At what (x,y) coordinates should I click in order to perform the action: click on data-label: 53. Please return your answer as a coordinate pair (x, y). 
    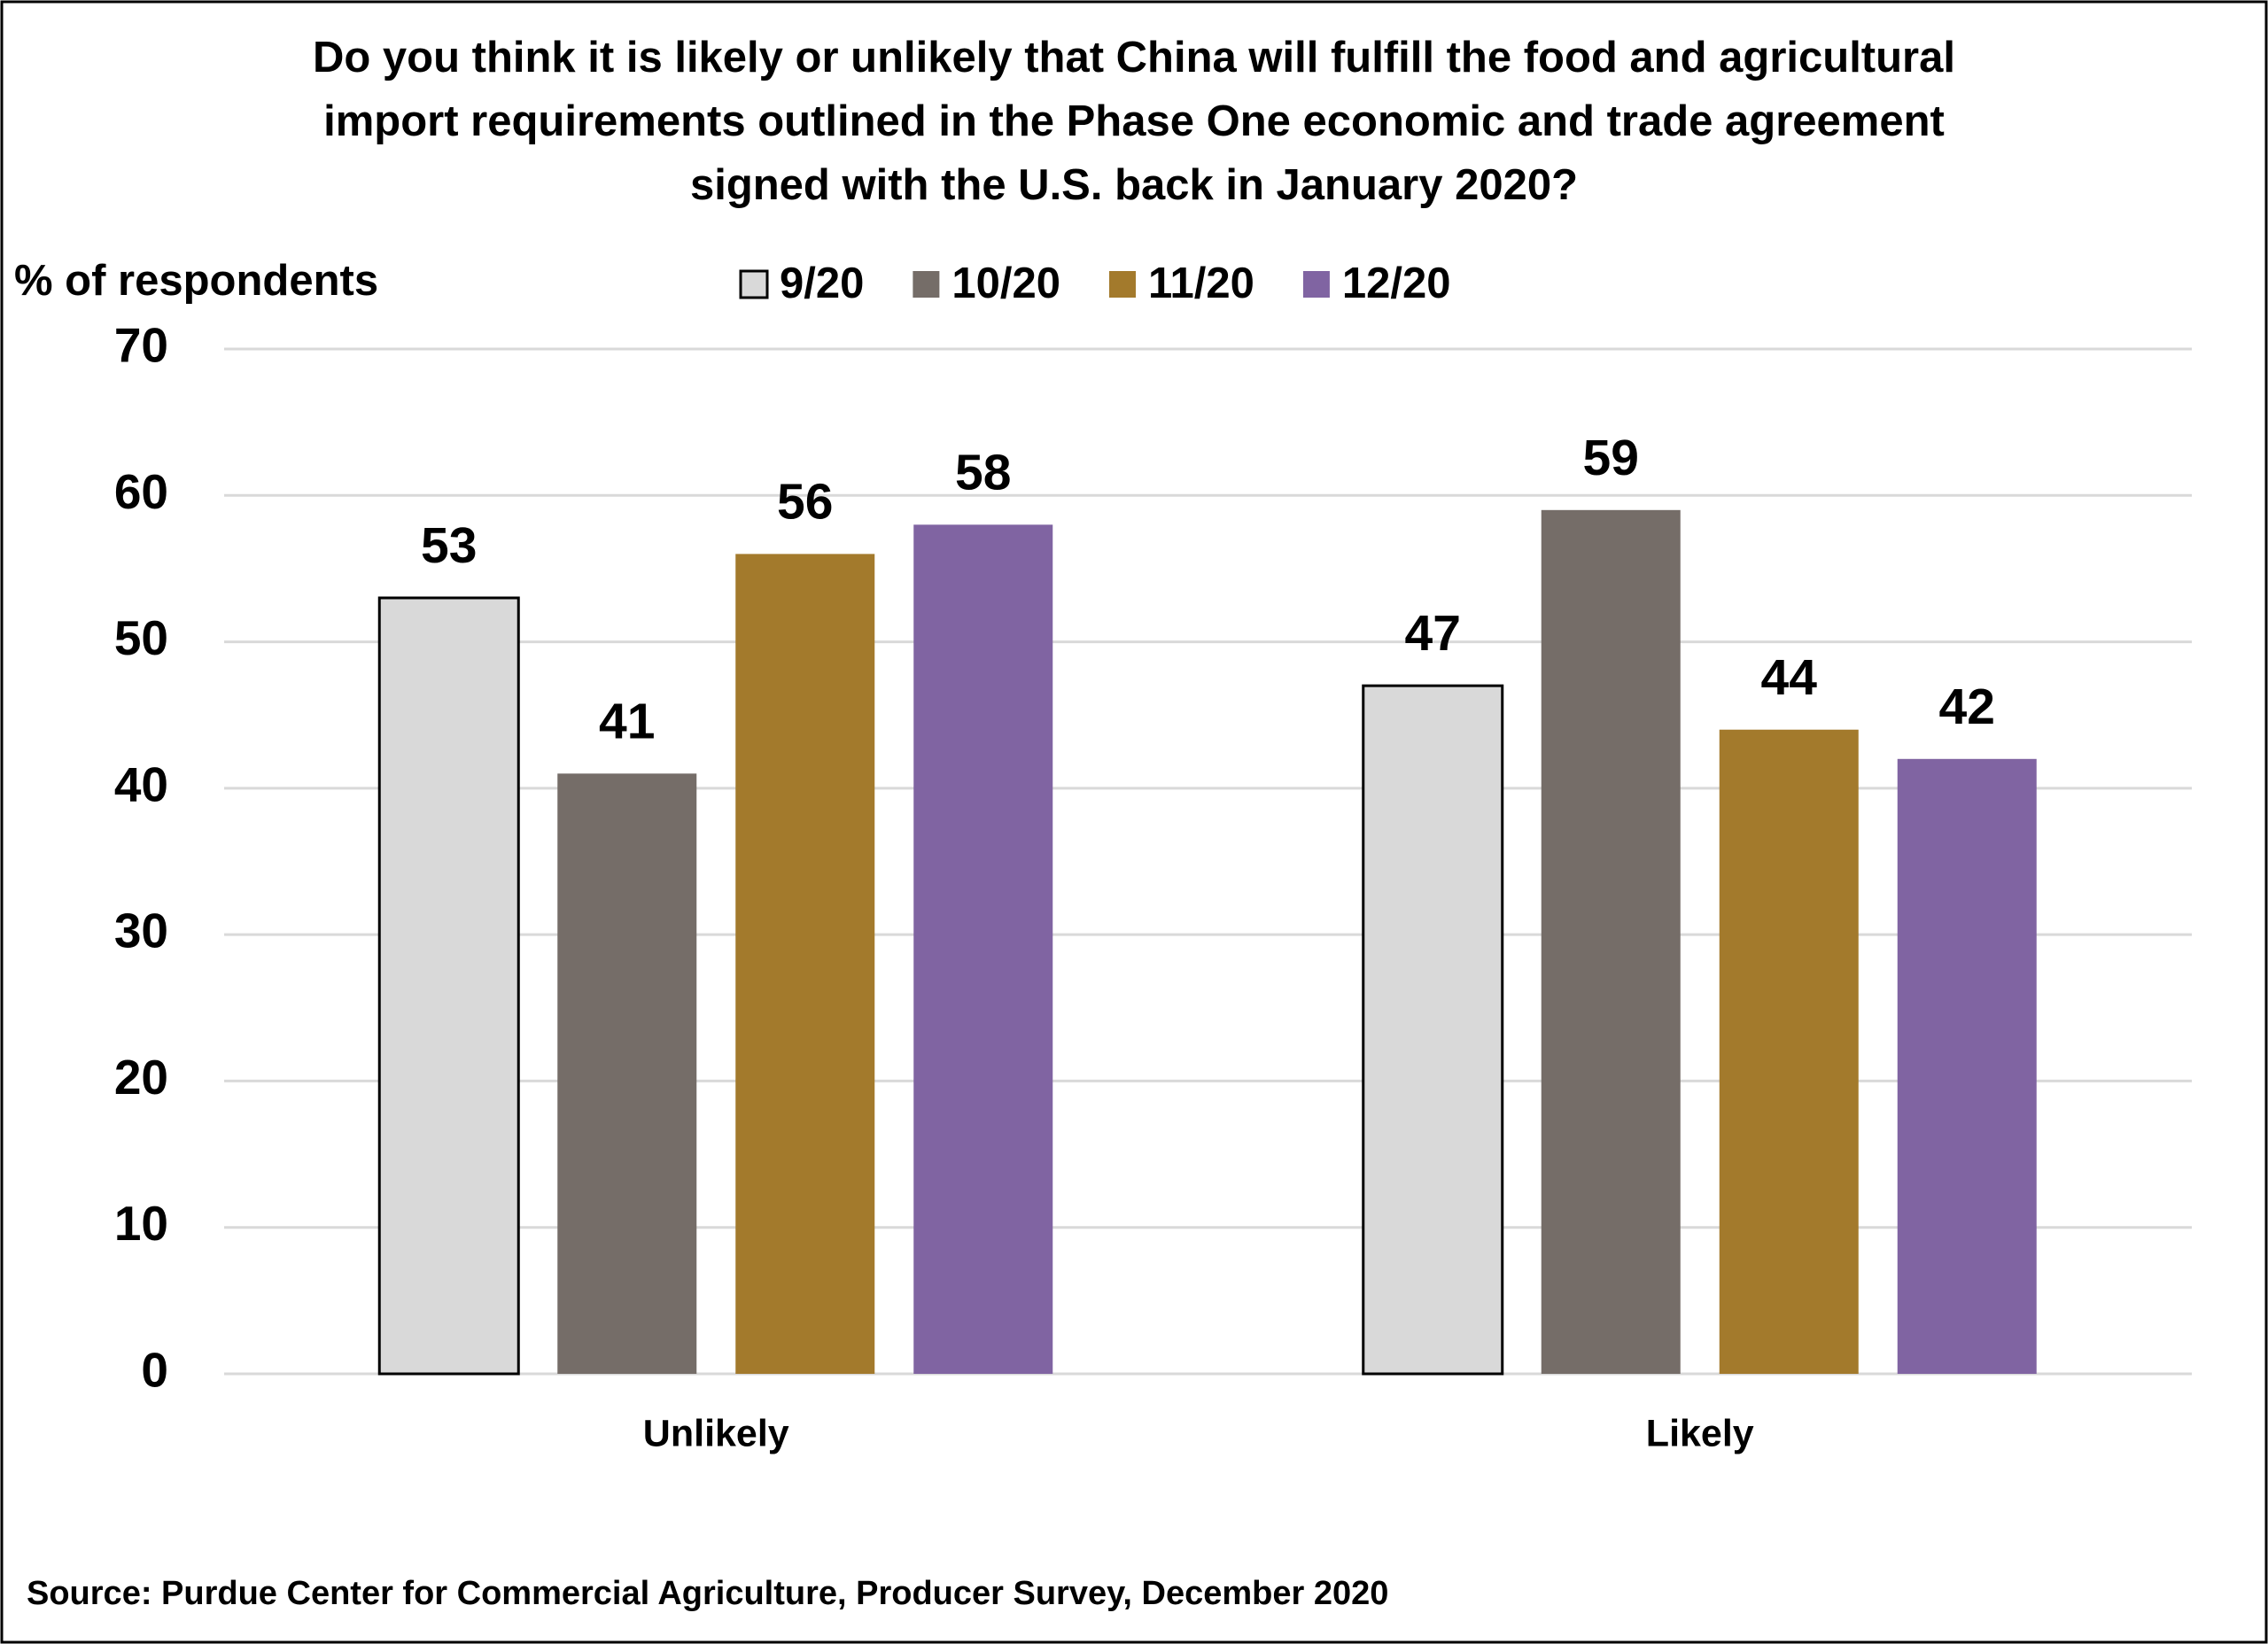
    Looking at the image, I should click on (449, 545).